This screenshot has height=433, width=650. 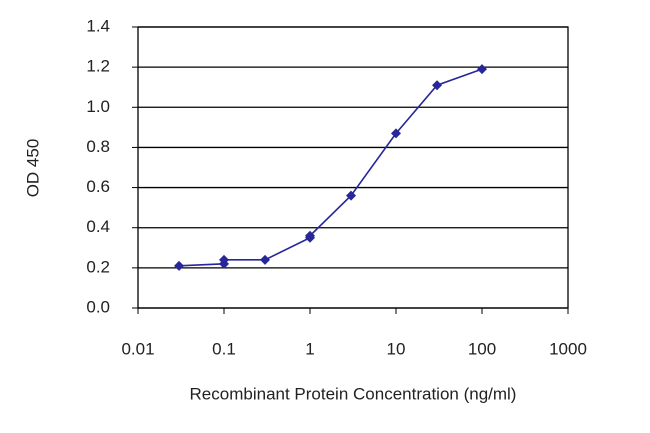 I want to click on x-tick-label: 0.1, so click(x=224, y=348).